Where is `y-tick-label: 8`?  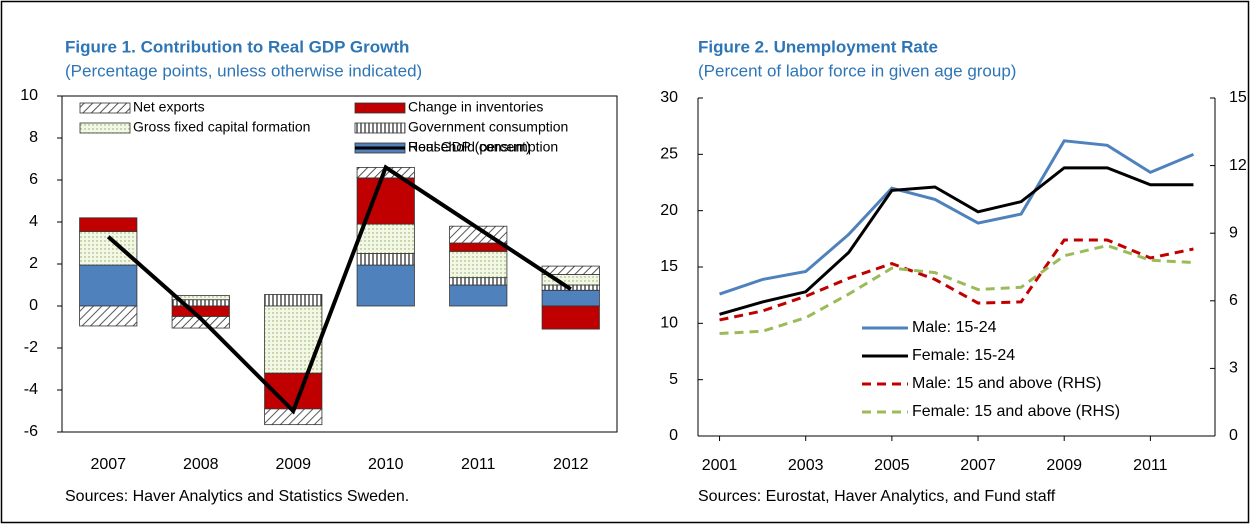
y-tick-label: 8 is located at coordinates (33, 137).